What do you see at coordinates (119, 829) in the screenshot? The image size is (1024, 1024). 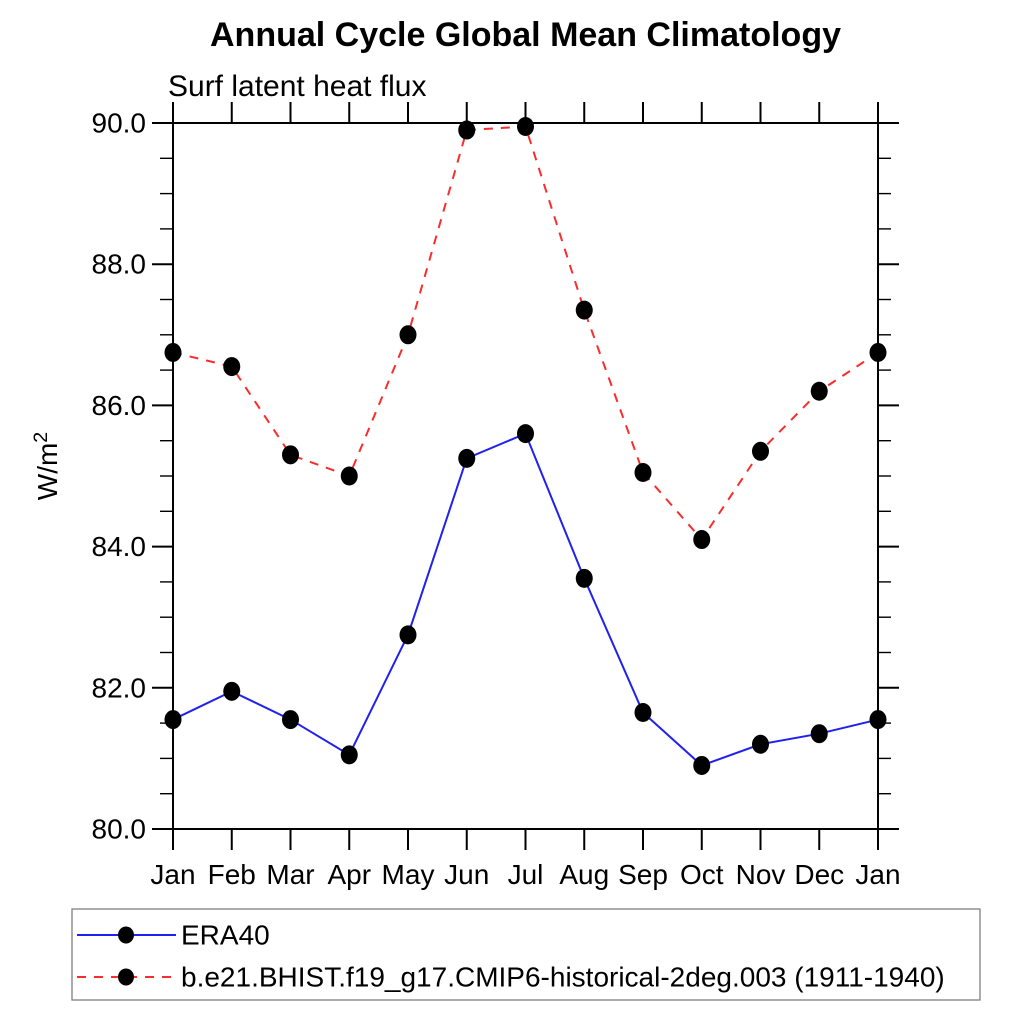 I see `y-tick-label: 80.0` at bounding box center [119, 829].